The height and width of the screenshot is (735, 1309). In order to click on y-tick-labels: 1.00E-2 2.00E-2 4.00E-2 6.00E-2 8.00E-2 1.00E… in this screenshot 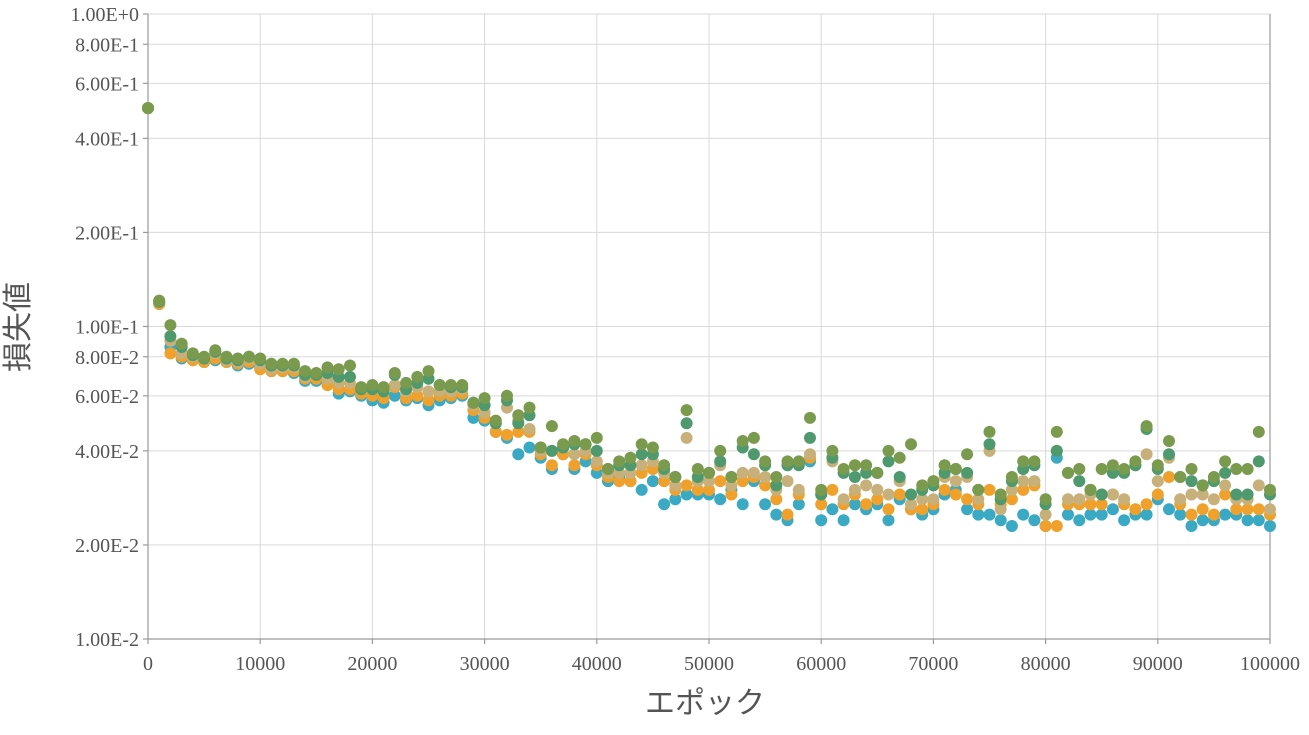, I will do `click(105, 327)`.